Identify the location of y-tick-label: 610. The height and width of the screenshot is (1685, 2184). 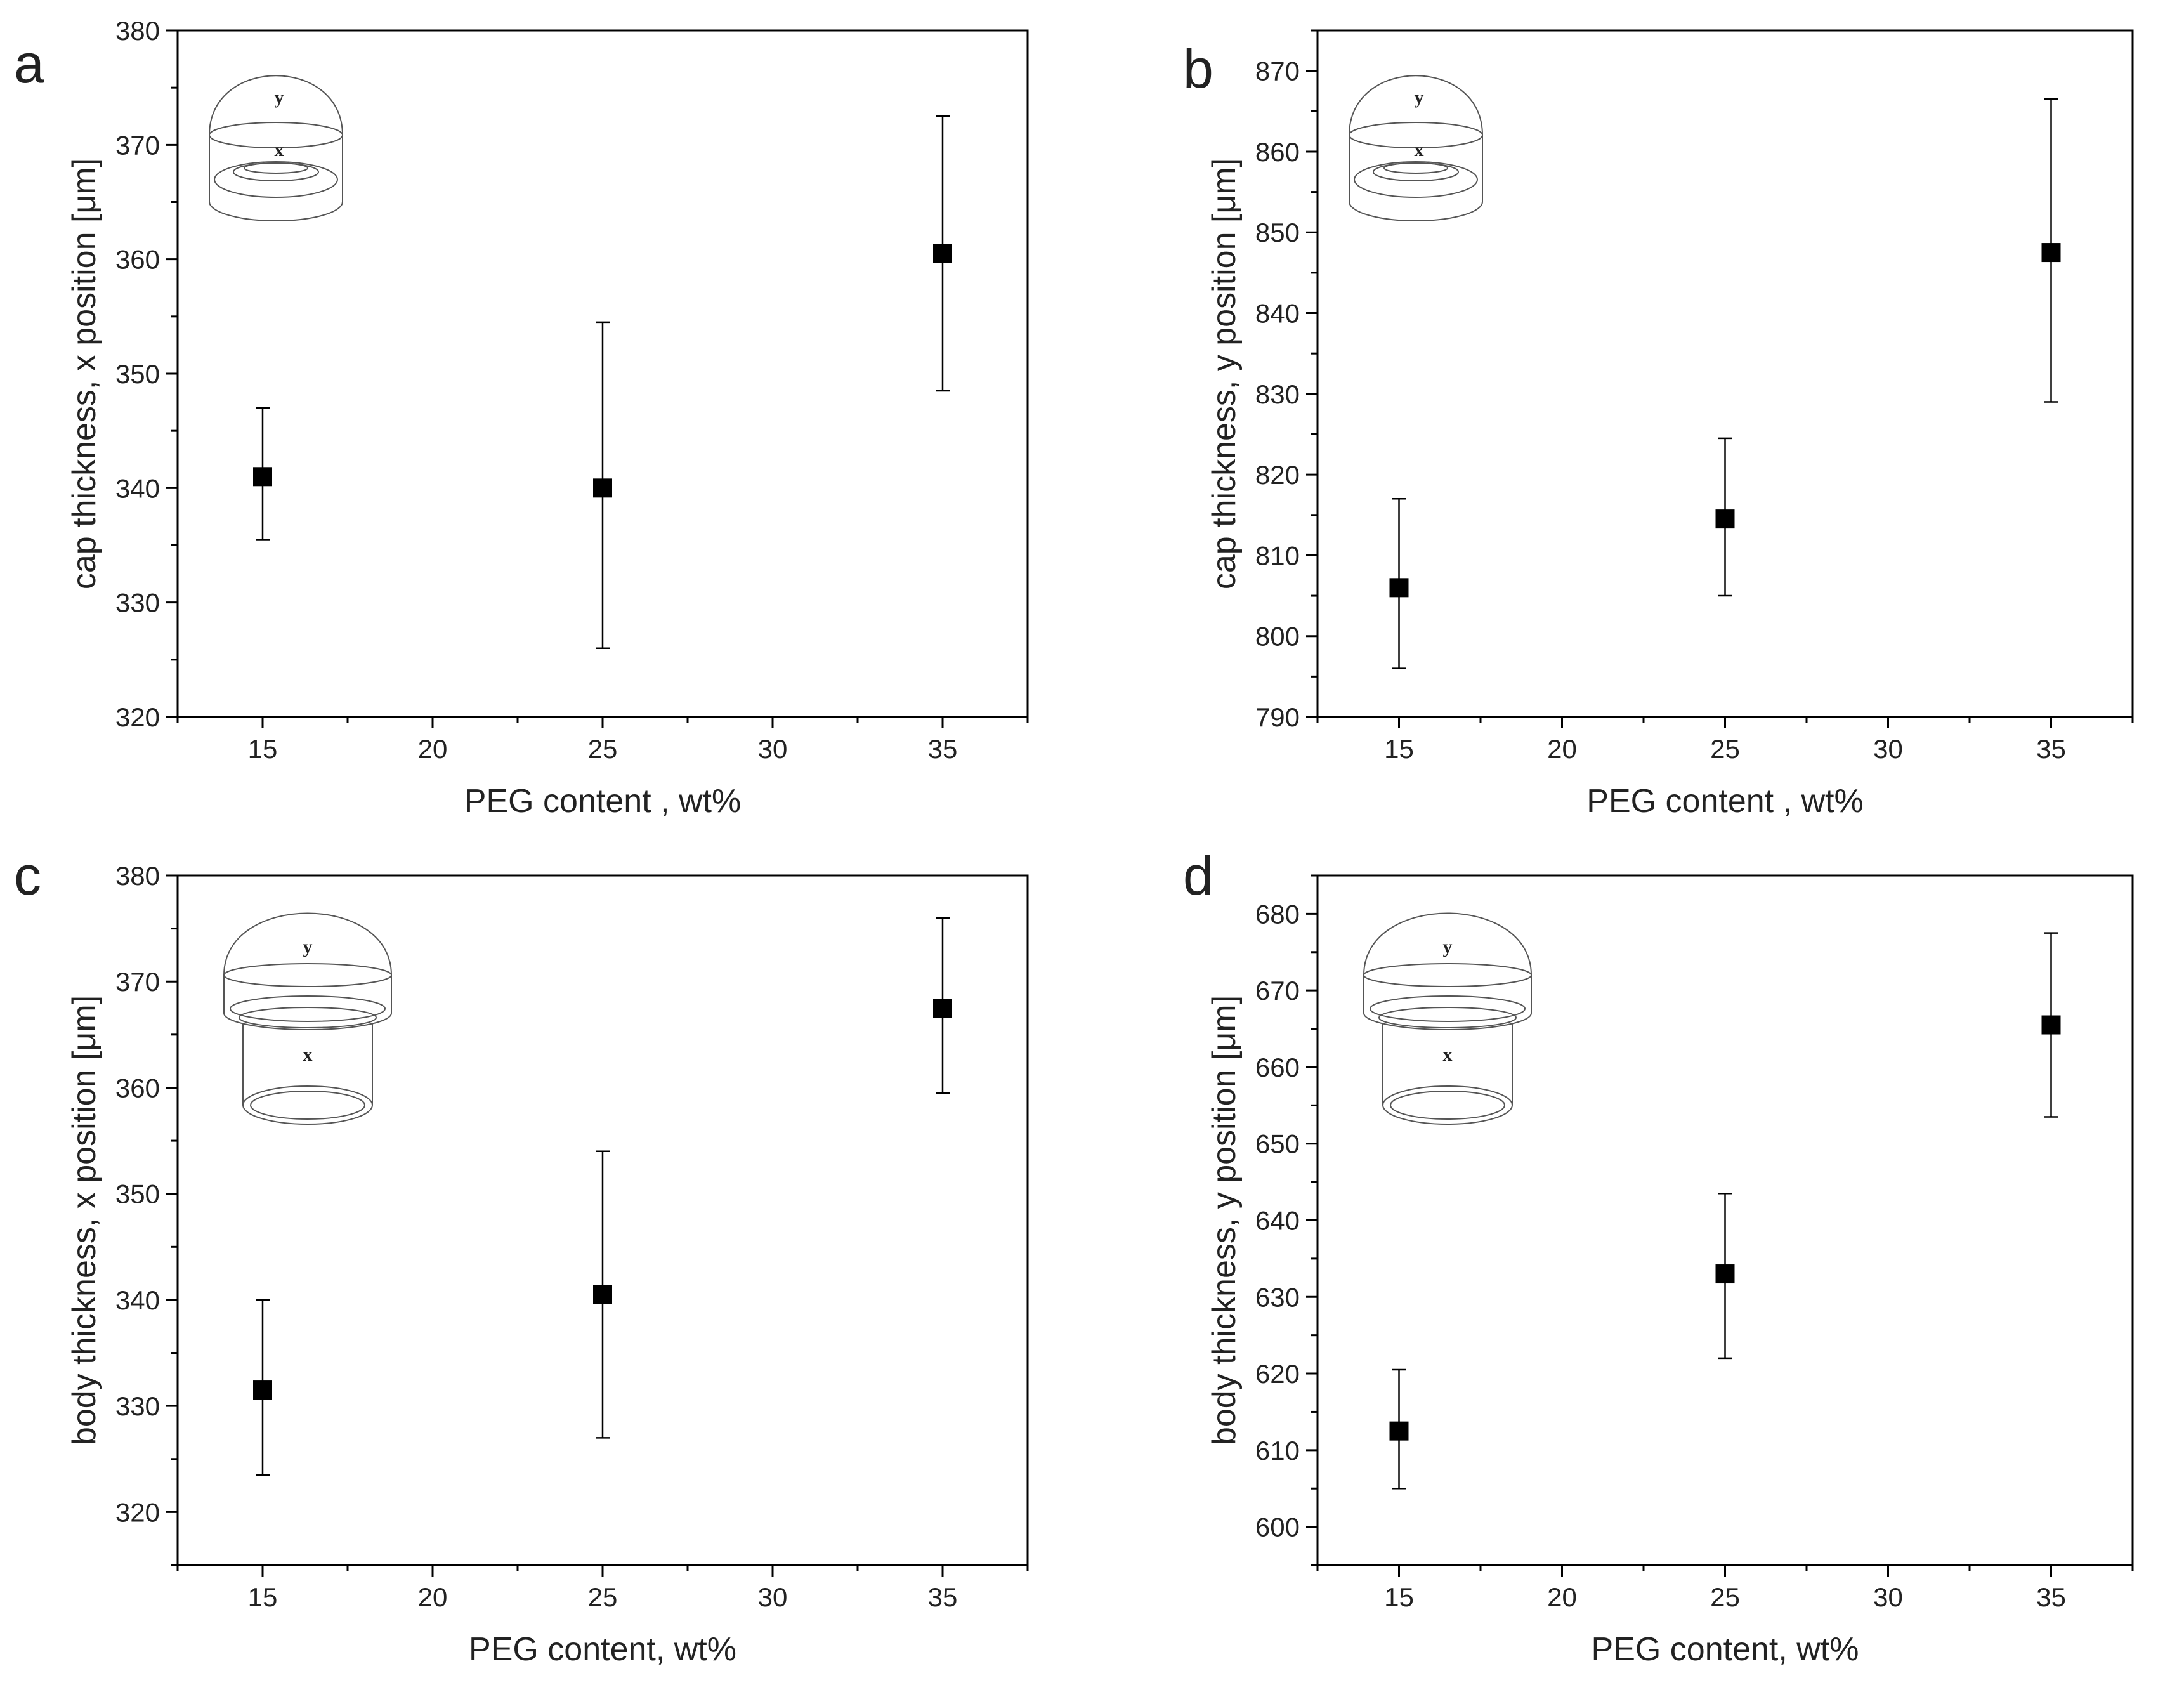
(1277, 1450).